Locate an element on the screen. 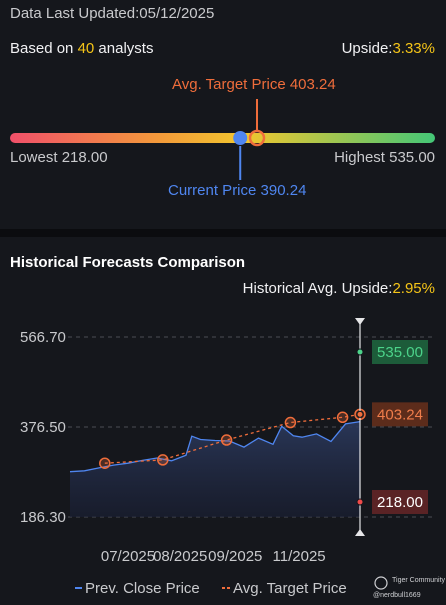 The height and width of the screenshot is (605, 446). end-badge-label: 535.00 is located at coordinates (400, 352).